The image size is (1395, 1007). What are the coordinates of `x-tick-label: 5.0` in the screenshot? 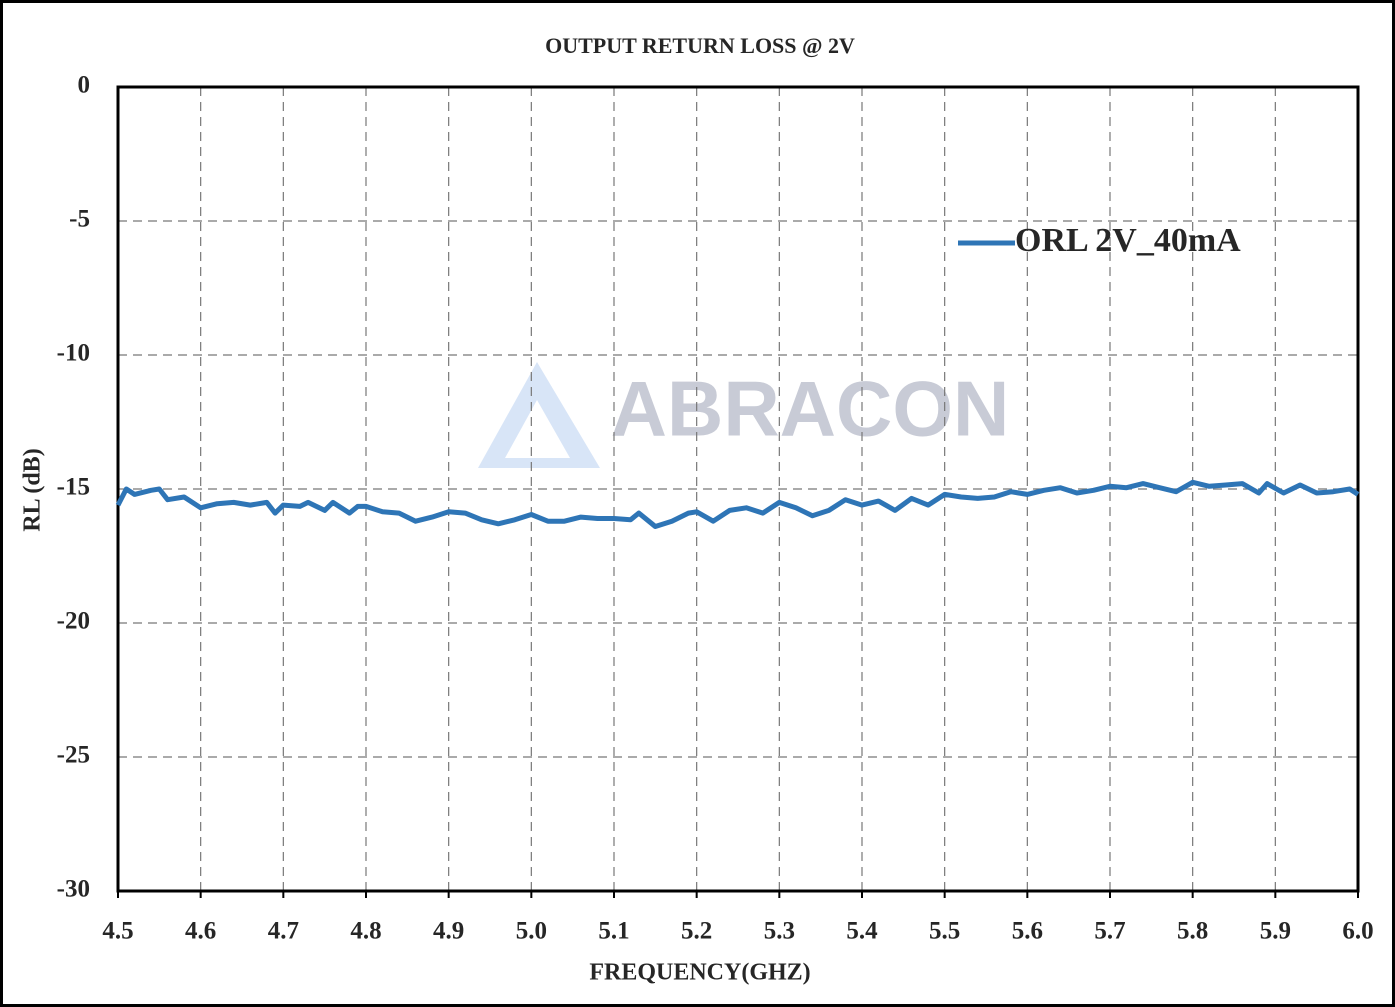 It's located at (531, 931).